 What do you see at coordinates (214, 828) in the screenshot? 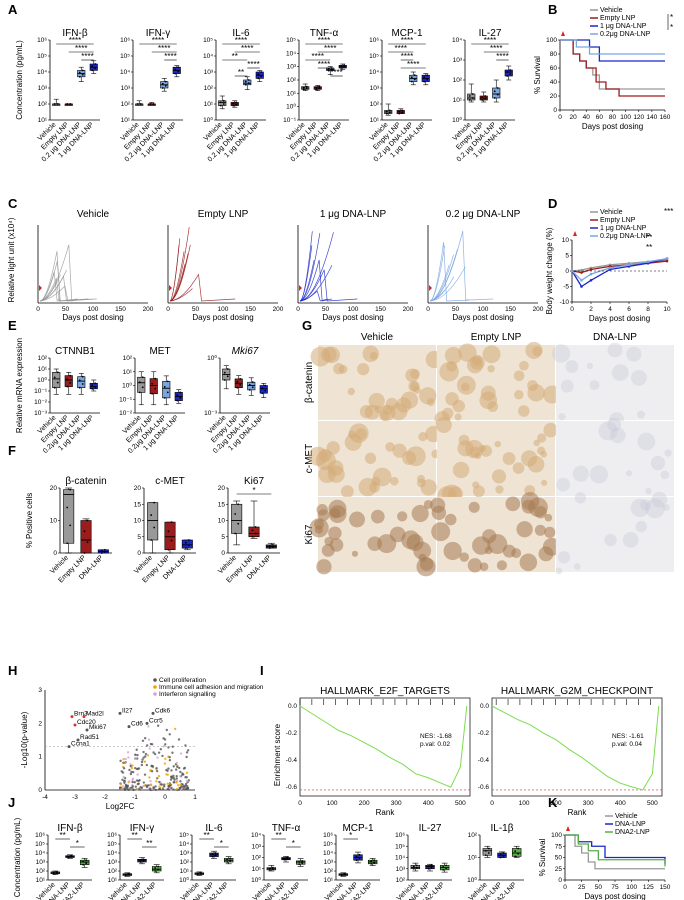
I see `subplot-title: IL-6` at bounding box center [214, 828].